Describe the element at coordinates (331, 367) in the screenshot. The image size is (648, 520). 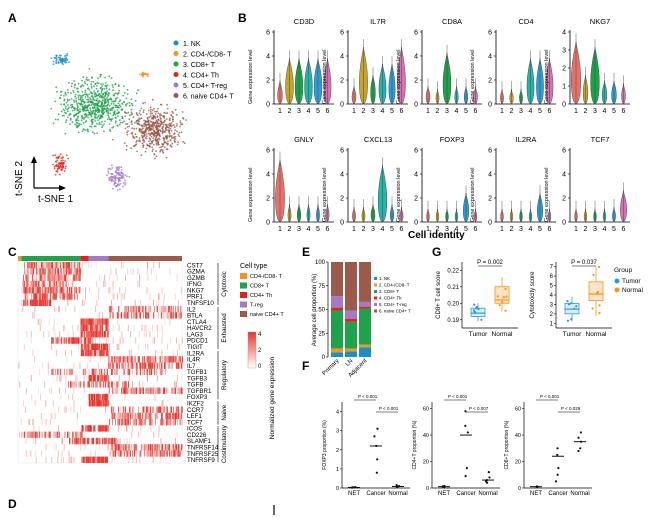
I see `bar-xtick-label: Primary` at that location.